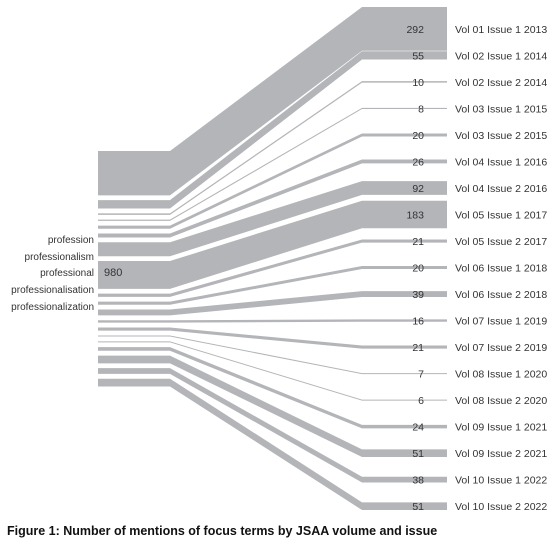  I want to click on flow-value-label: 26, so click(418, 162).